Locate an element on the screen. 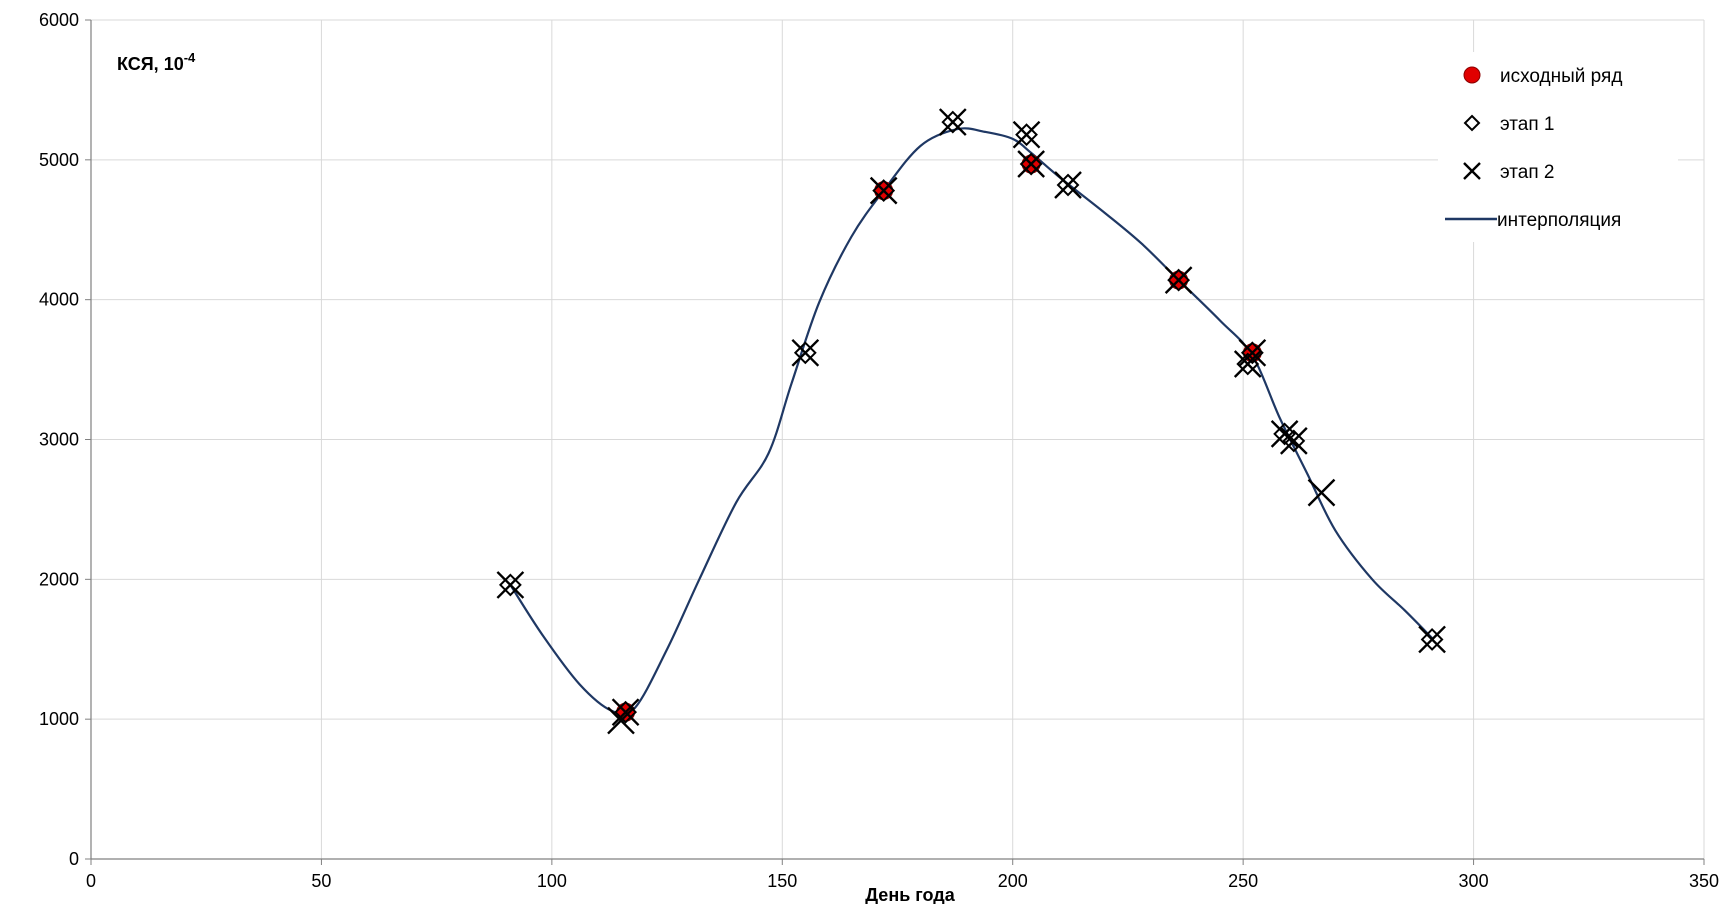  x-tick-label: 250 is located at coordinates (1243, 881).